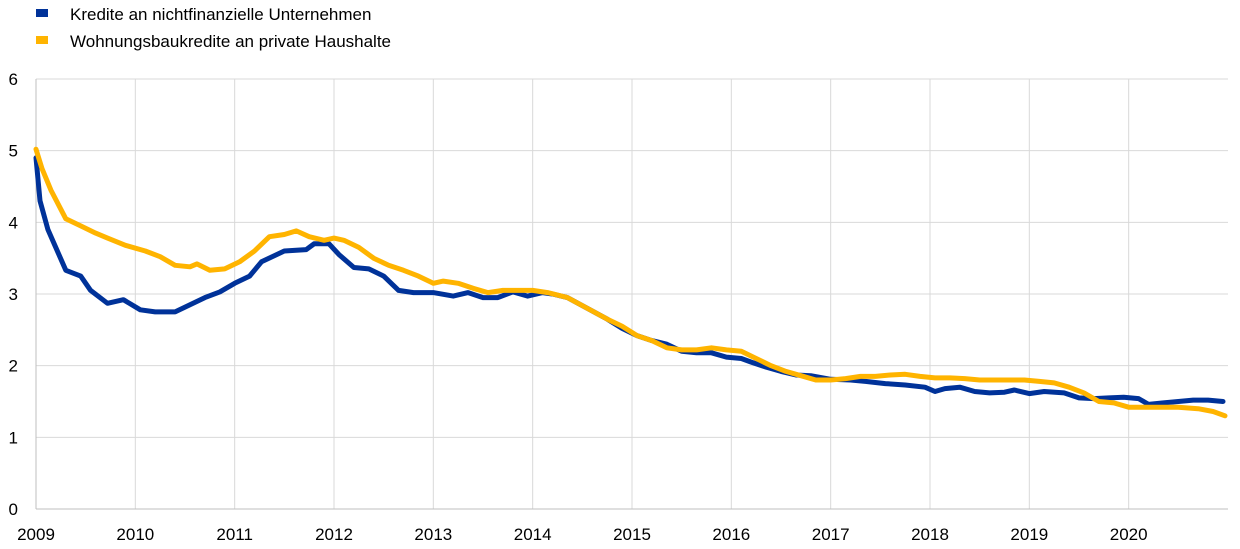 Image resolution: width=1240 pixels, height=549 pixels. What do you see at coordinates (234, 534) in the screenshot?
I see `x-tick-label: 2011` at bounding box center [234, 534].